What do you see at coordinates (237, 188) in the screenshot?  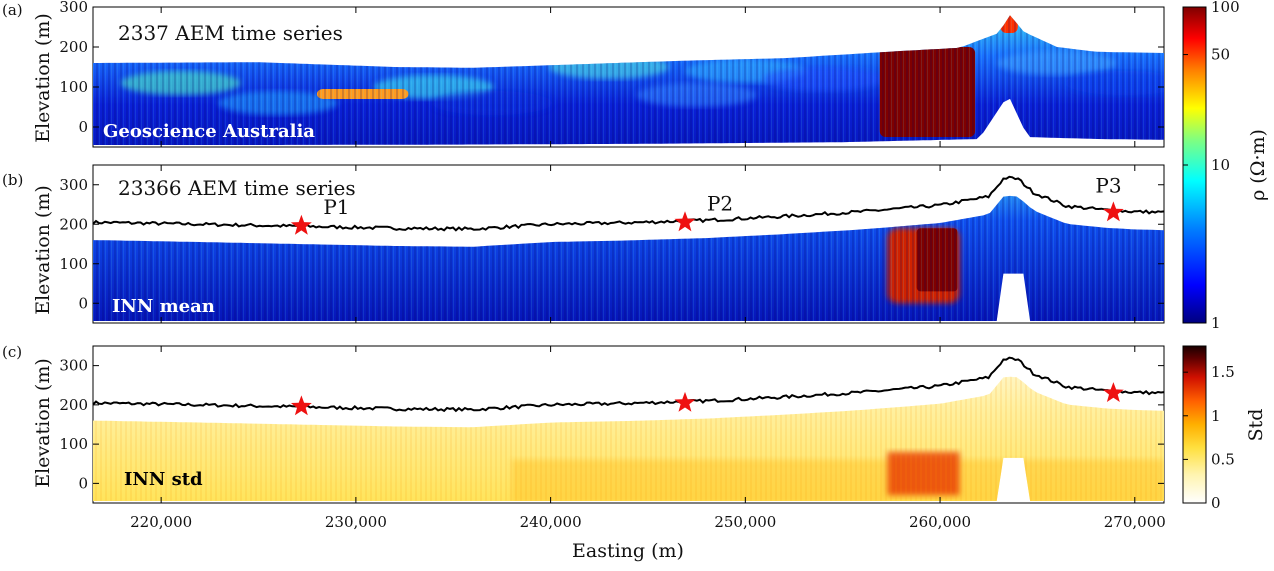 I see `panel-b-title: 23366 AEM time series` at bounding box center [237, 188].